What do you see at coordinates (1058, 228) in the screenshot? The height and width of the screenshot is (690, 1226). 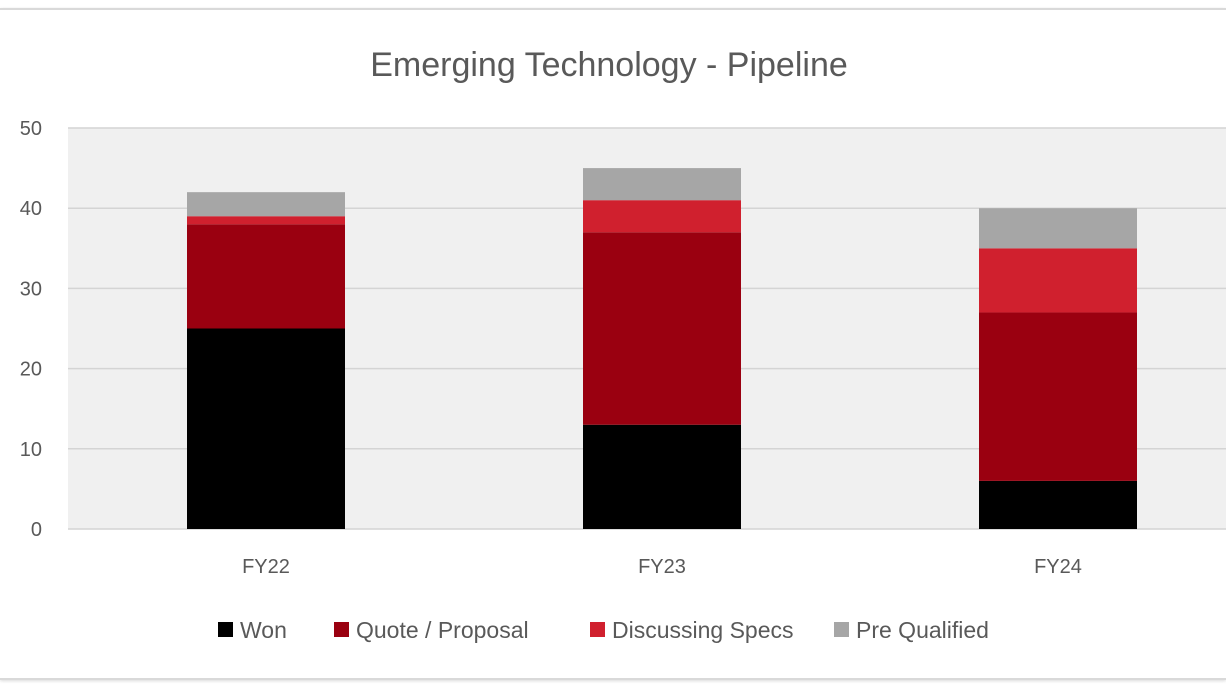 I see `bar-fy24-pre-qualified` at bounding box center [1058, 228].